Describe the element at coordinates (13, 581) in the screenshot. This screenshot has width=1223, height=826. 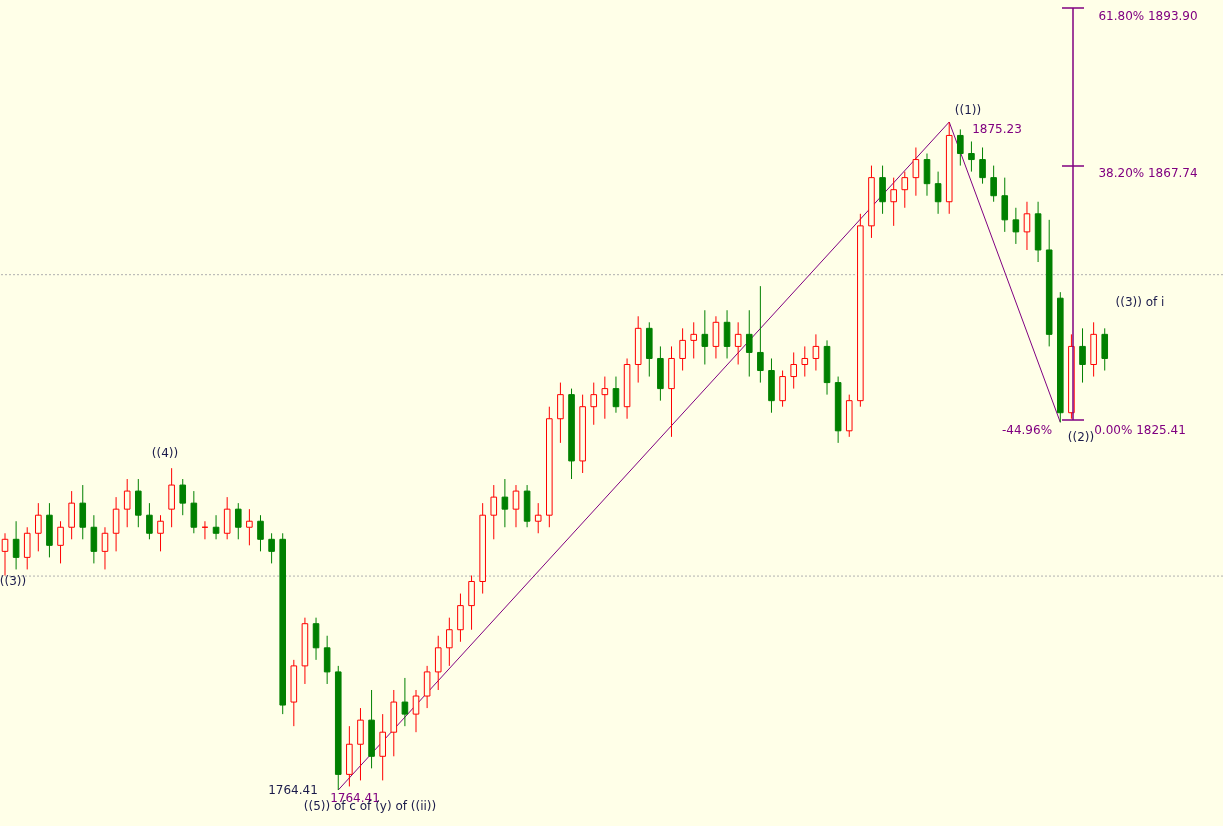
I see `annotation: ((3))` at that location.